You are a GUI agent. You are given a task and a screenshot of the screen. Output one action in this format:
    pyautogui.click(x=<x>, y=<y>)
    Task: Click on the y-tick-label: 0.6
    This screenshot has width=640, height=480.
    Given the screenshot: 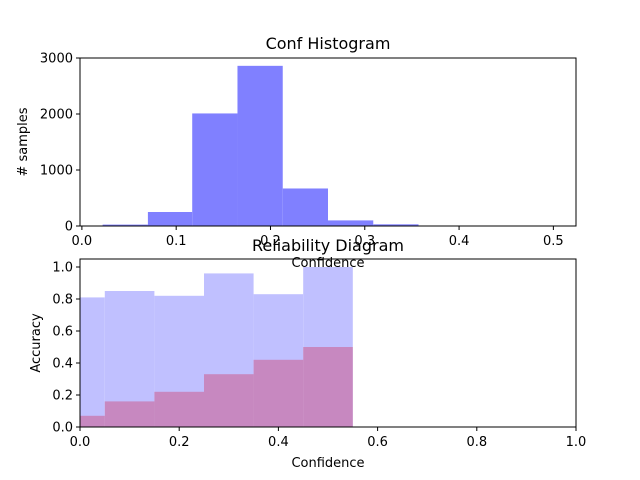 What is the action you would take?
    pyautogui.click(x=62, y=332)
    